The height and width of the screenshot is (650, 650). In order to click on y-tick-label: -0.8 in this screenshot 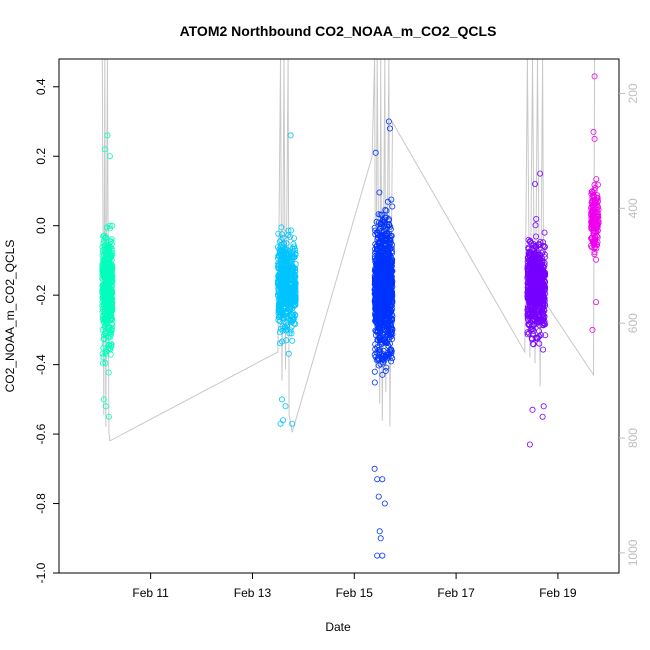, I will do `click(41, 503)`.